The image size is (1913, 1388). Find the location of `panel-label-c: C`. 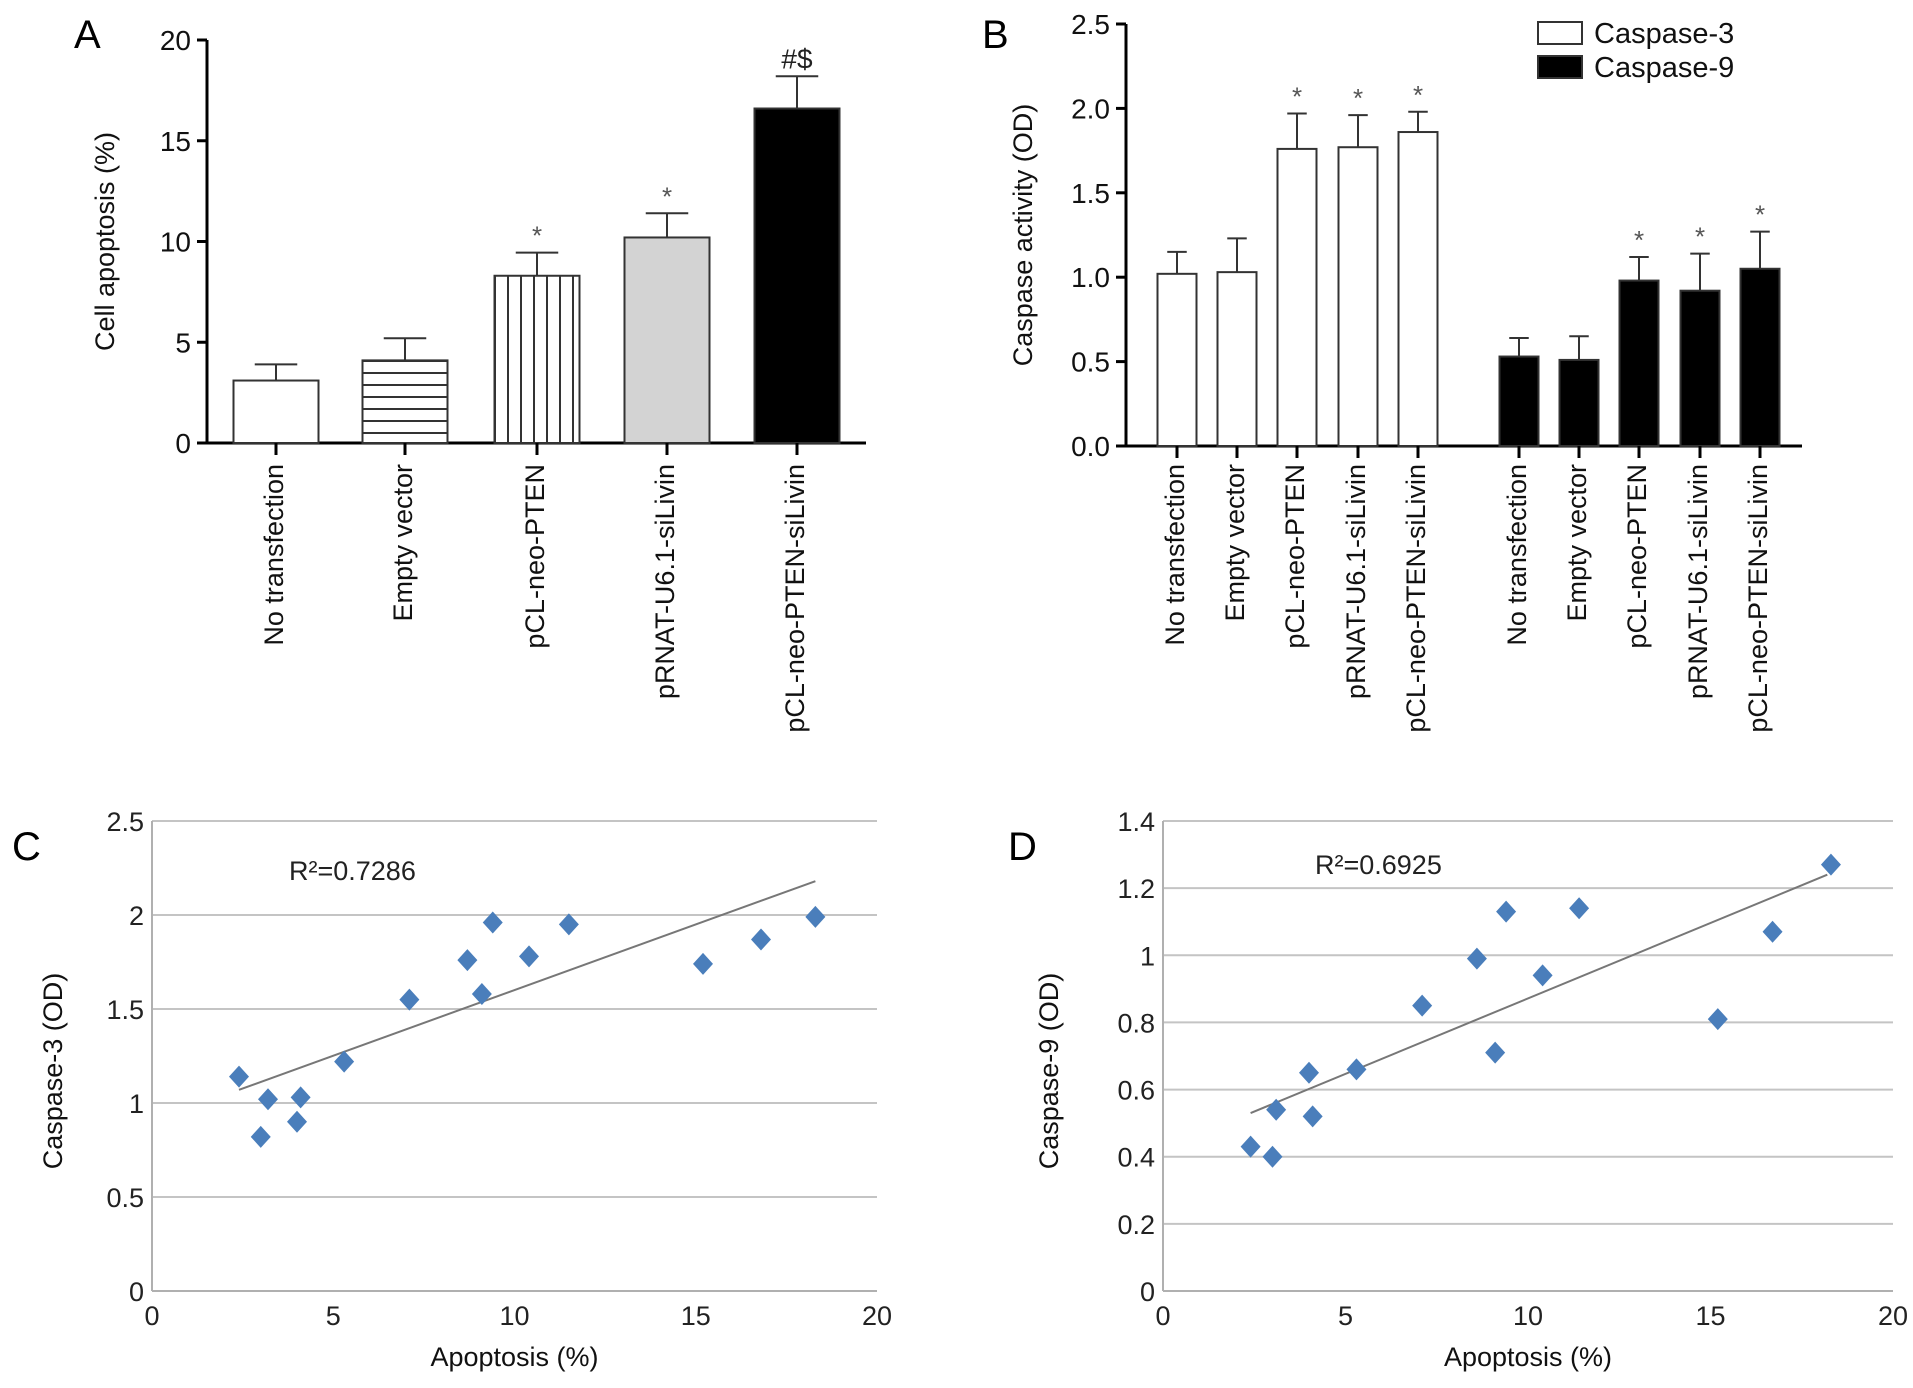

panel-label-c: C is located at coordinates (26, 847).